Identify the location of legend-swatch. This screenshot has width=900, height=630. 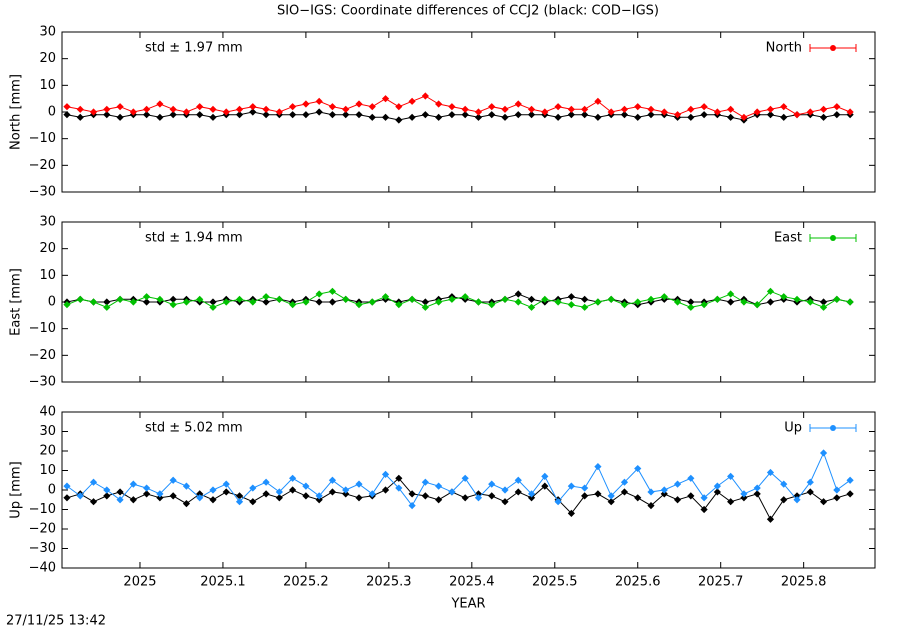
(833, 48).